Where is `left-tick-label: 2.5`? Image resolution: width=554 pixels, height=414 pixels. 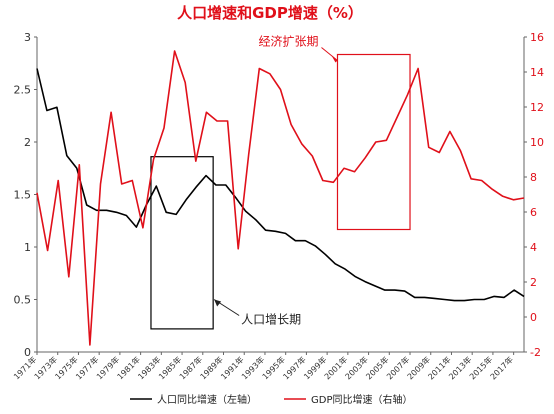
left-tick-label: 2.5 is located at coordinates (23, 90).